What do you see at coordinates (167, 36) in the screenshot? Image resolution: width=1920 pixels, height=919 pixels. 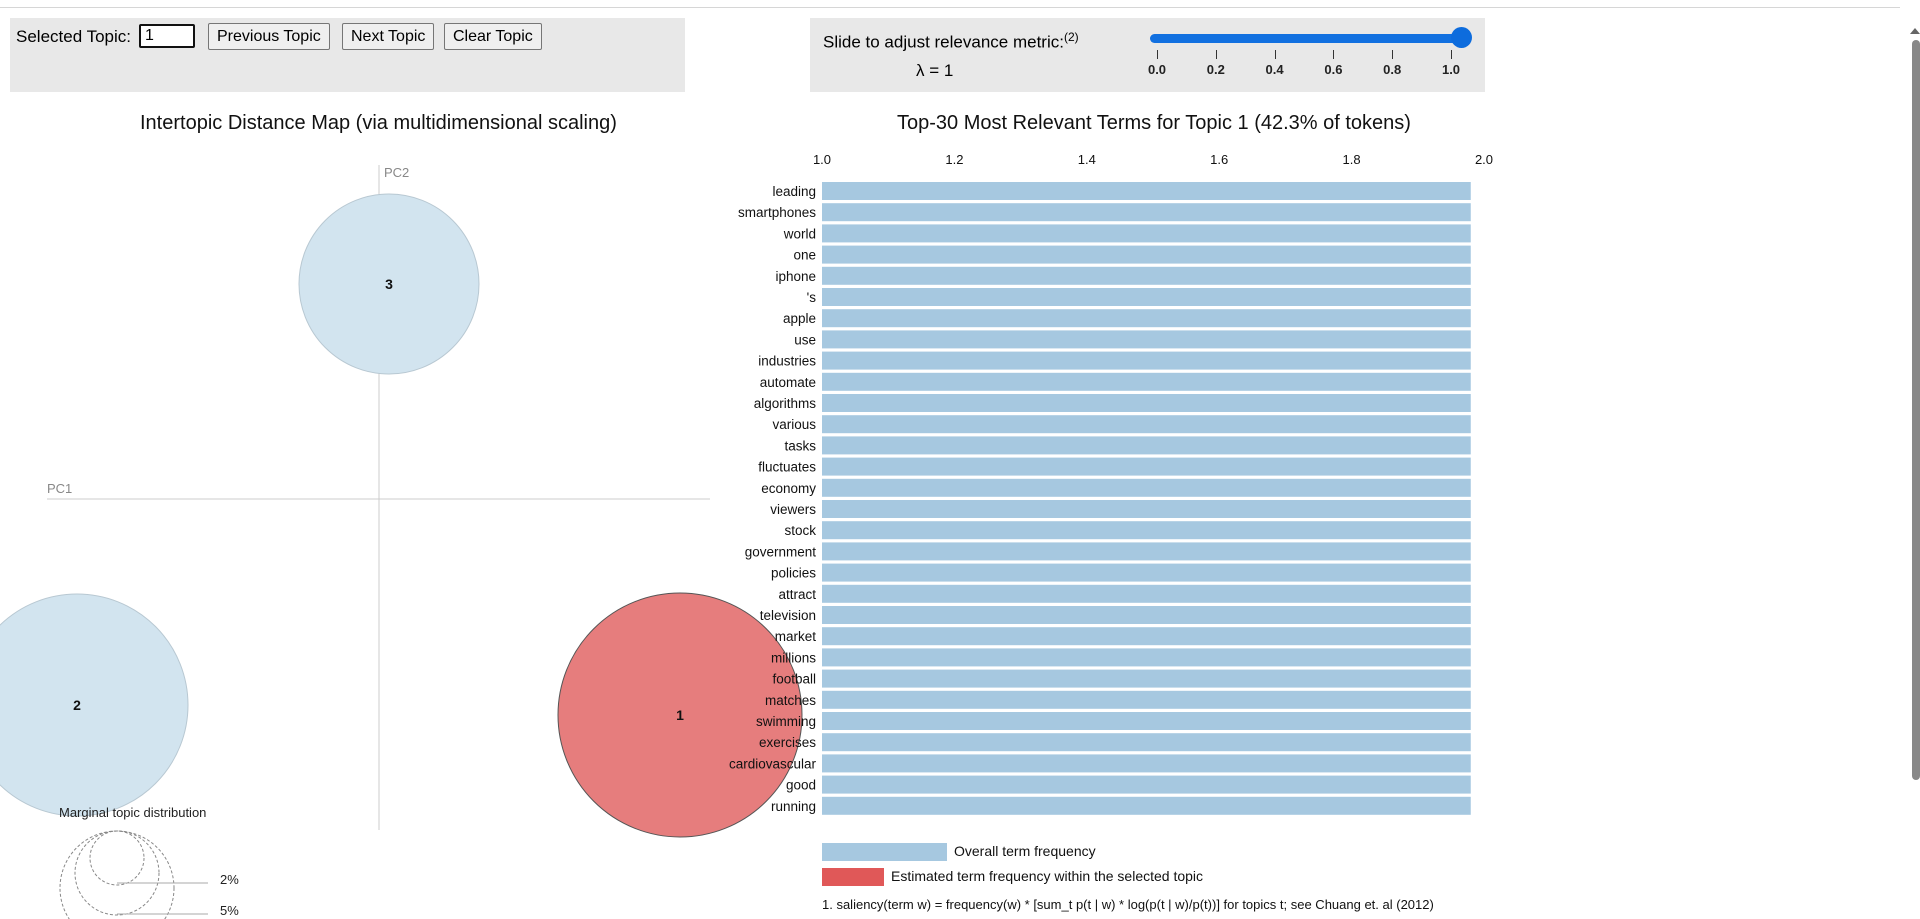 I see `selected-topic-input` at bounding box center [167, 36].